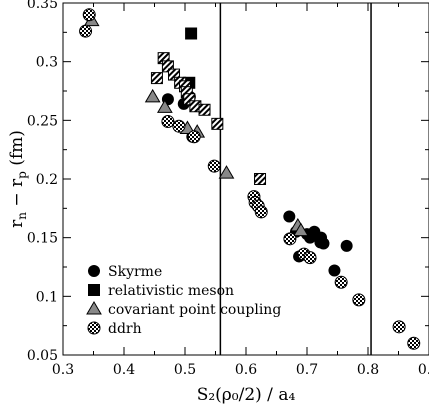  What do you see at coordinates (194, 310) in the screenshot?
I see `legend-label: covariant point coupling` at bounding box center [194, 310].